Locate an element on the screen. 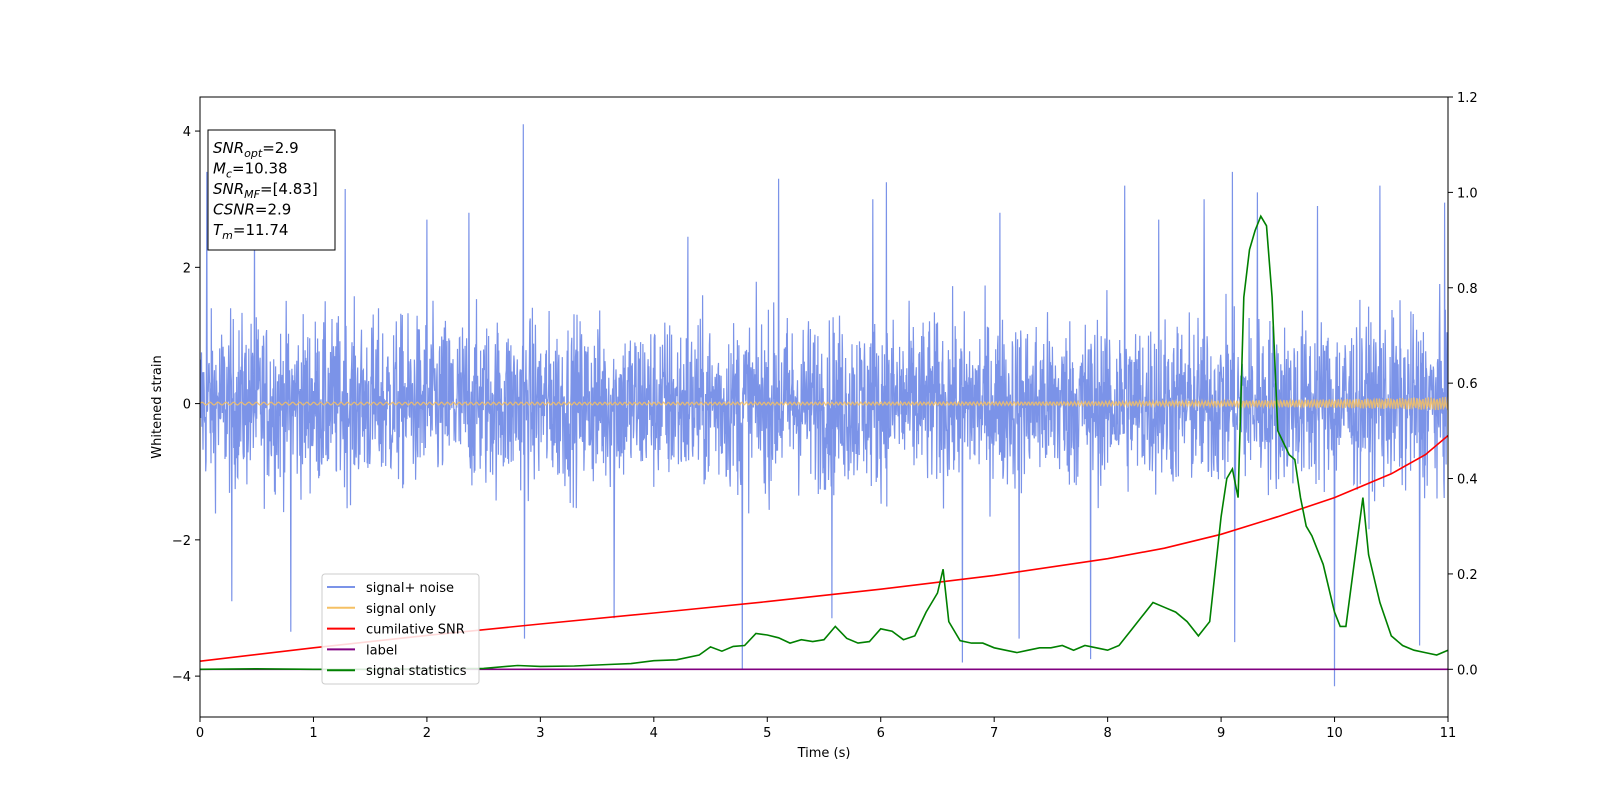  info-box-line: SNRopt=2.9 is located at coordinates (256, 149).